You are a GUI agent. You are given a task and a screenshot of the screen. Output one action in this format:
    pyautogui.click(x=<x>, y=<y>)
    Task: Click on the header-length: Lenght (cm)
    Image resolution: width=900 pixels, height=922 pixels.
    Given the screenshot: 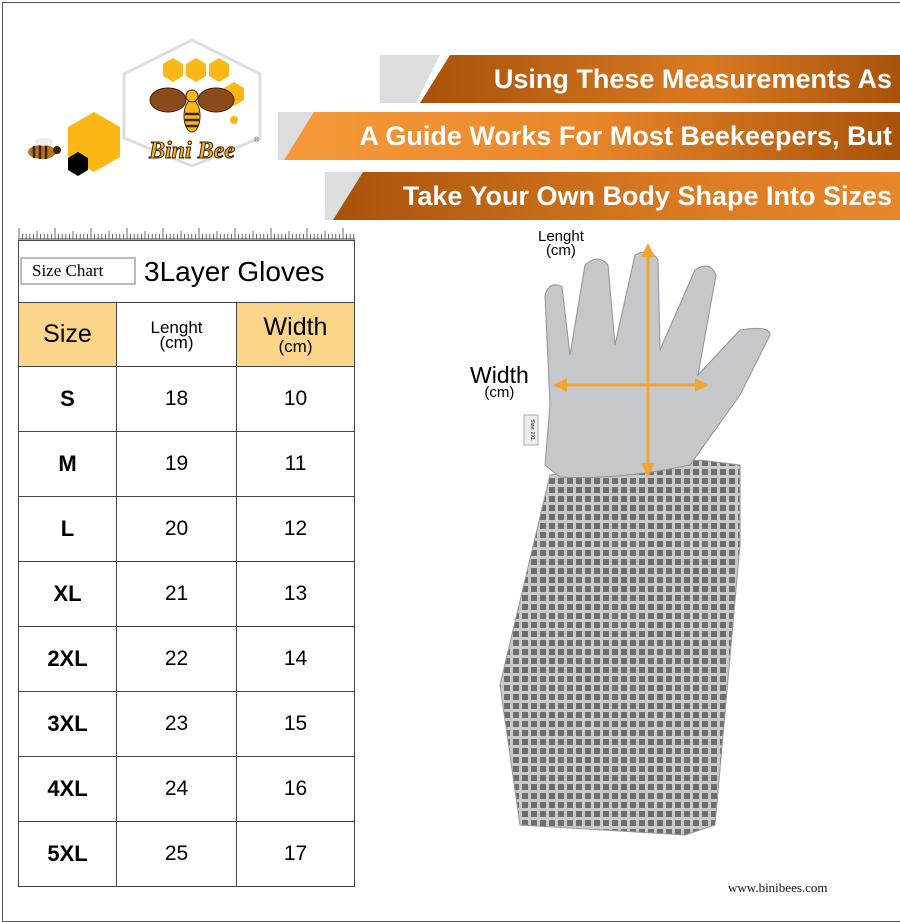 What is the action you would take?
    pyautogui.click(x=176, y=334)
    